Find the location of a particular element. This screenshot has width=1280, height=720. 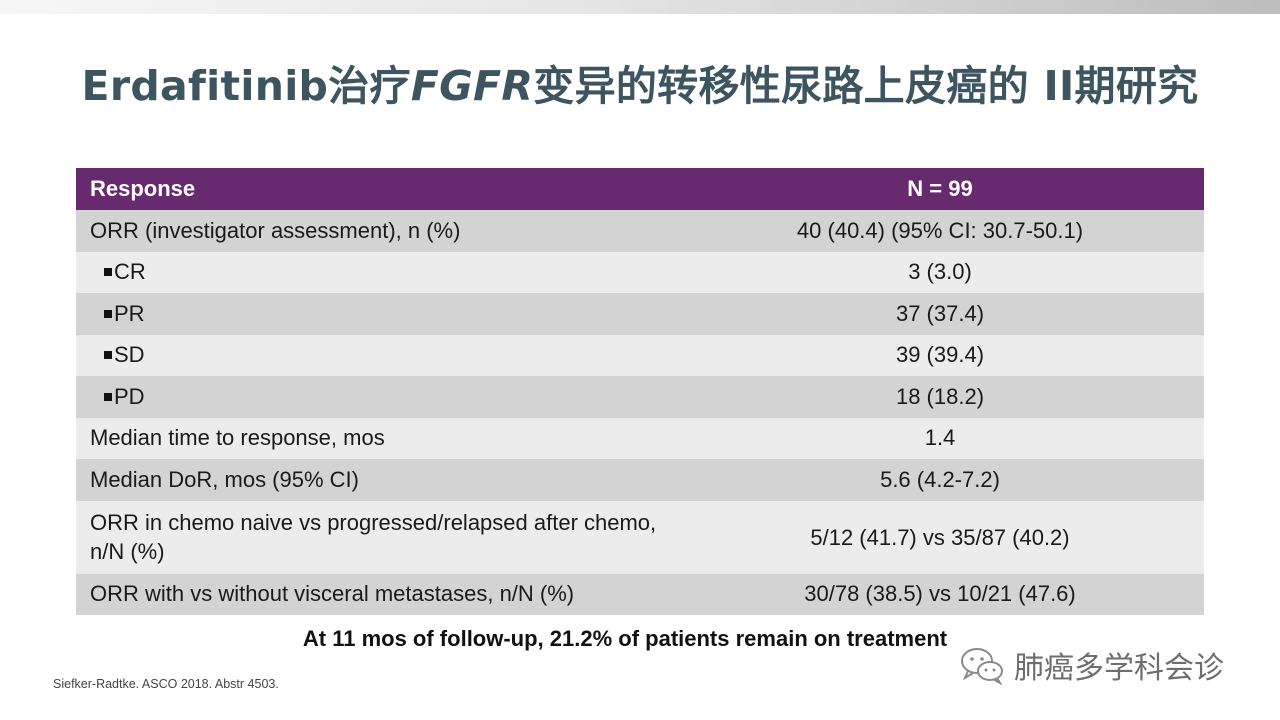

title-gene: FGFR is located at coordinates (472, 86).